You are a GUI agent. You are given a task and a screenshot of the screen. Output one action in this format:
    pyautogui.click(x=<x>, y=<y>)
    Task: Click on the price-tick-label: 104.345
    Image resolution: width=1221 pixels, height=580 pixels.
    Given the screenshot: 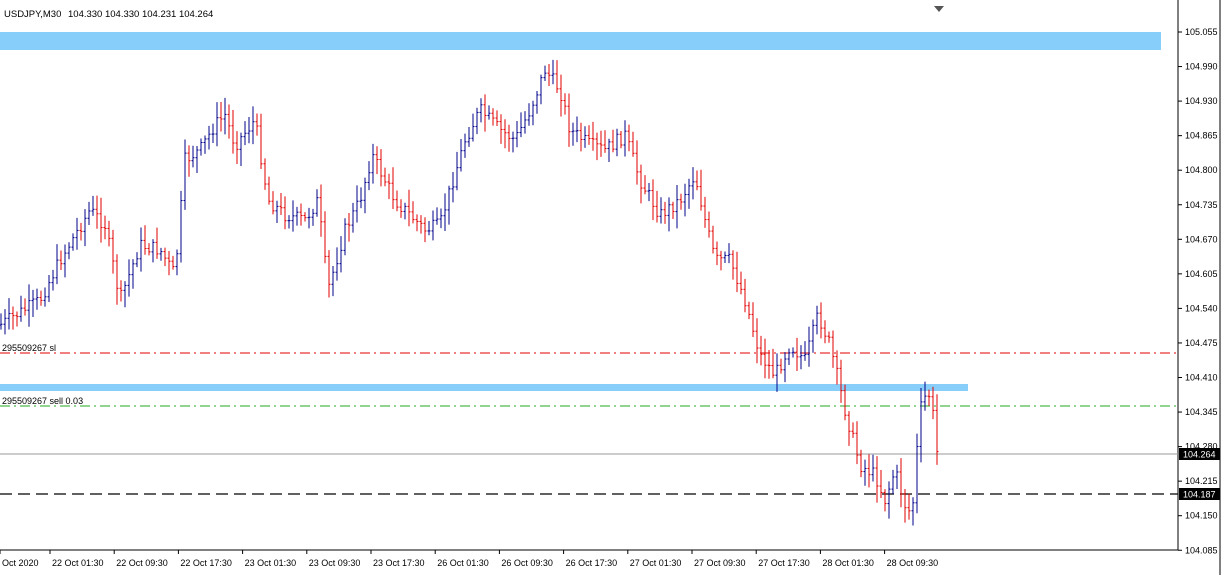 What is the action you would take?
    pyautogui.click(x=1201, y=412)
    